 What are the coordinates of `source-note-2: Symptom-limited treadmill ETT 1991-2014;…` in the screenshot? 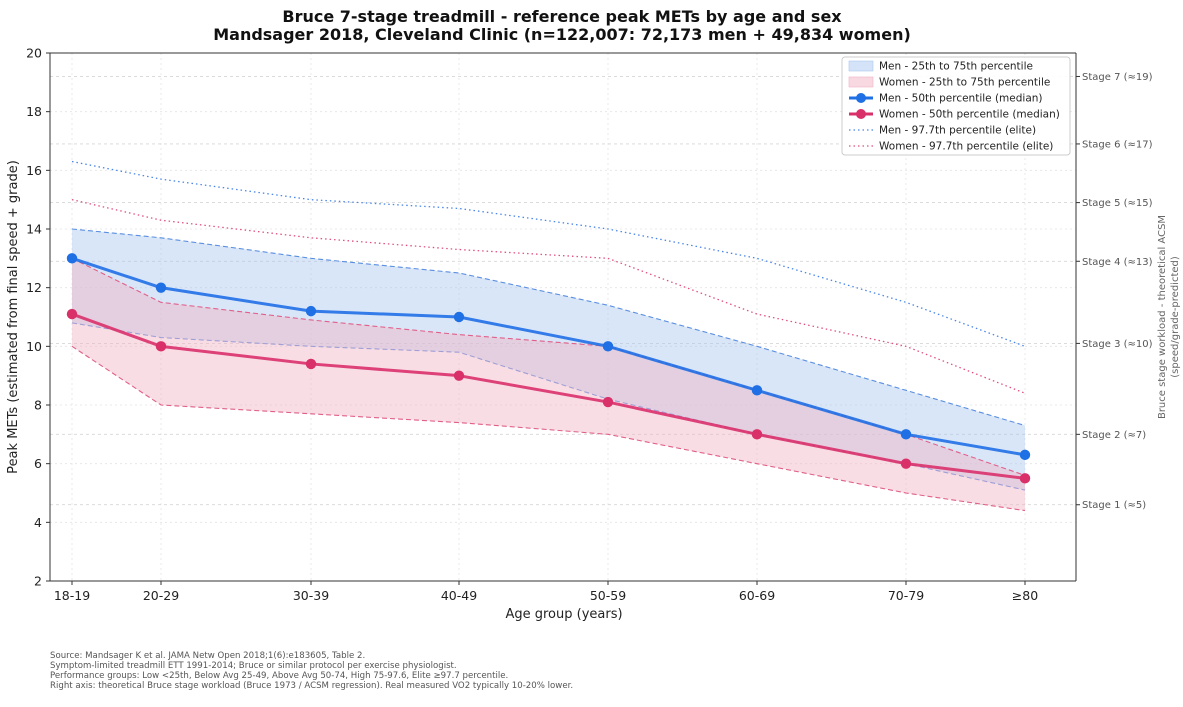 It's located at (253, 666).